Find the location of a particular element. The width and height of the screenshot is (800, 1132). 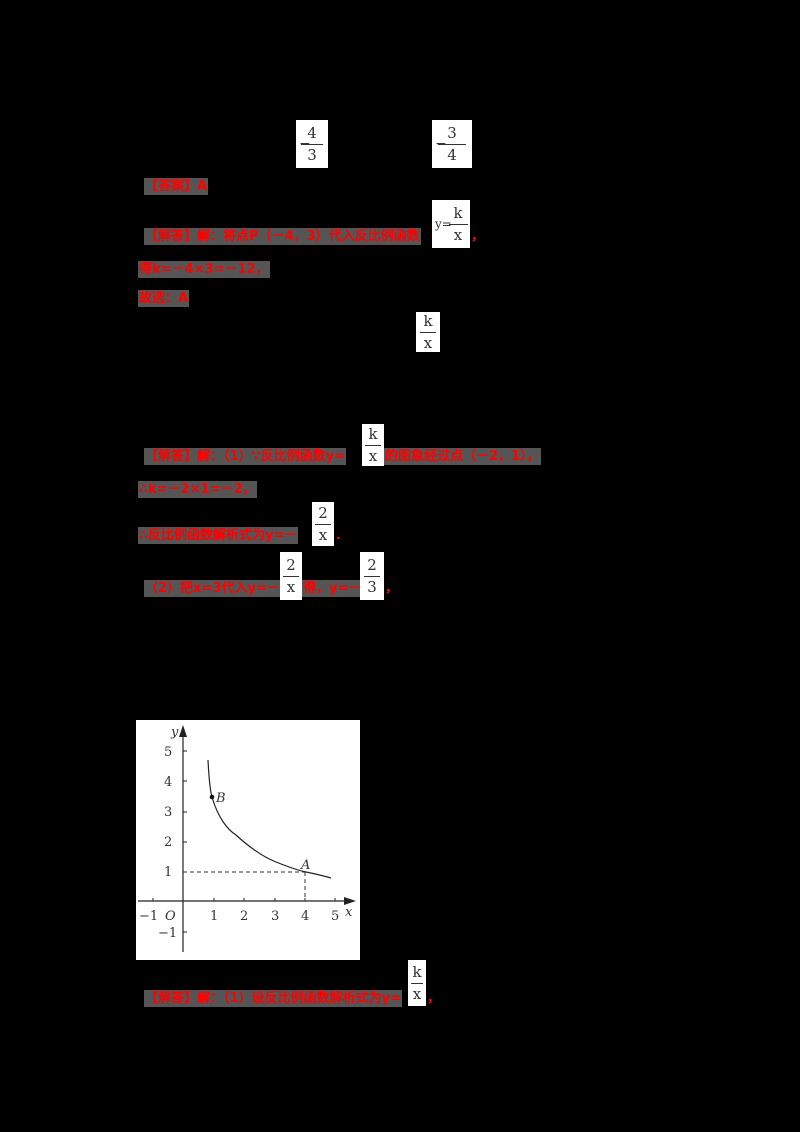

q1-choice: 故选：A is located at coordinates (164, 298).